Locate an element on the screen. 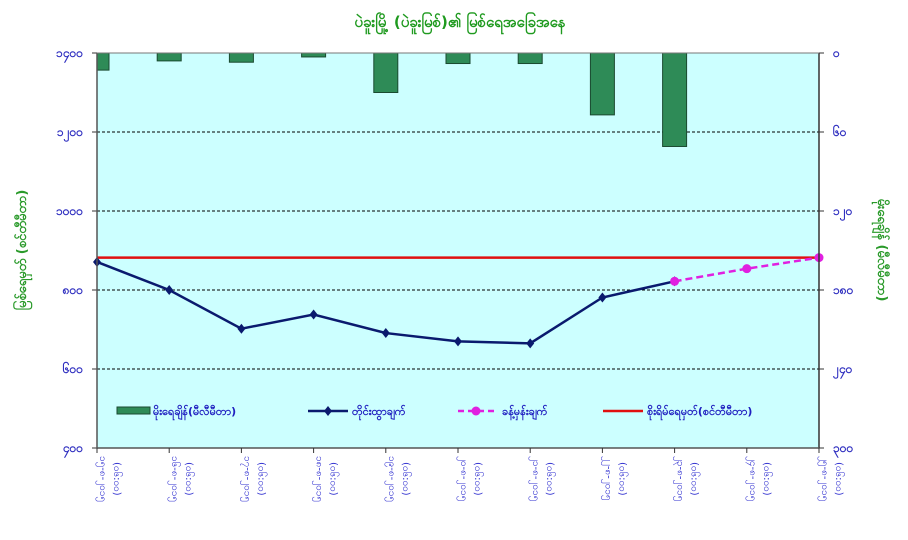  right-axis-tick-label: ၀ is located at coordinates (836, 53).